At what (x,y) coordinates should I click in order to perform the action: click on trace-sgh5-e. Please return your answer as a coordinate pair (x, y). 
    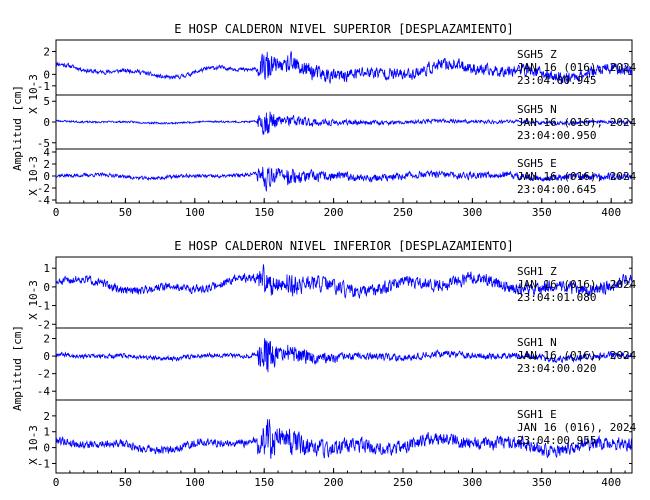
    Looking at the image, I should click on (344, 179).